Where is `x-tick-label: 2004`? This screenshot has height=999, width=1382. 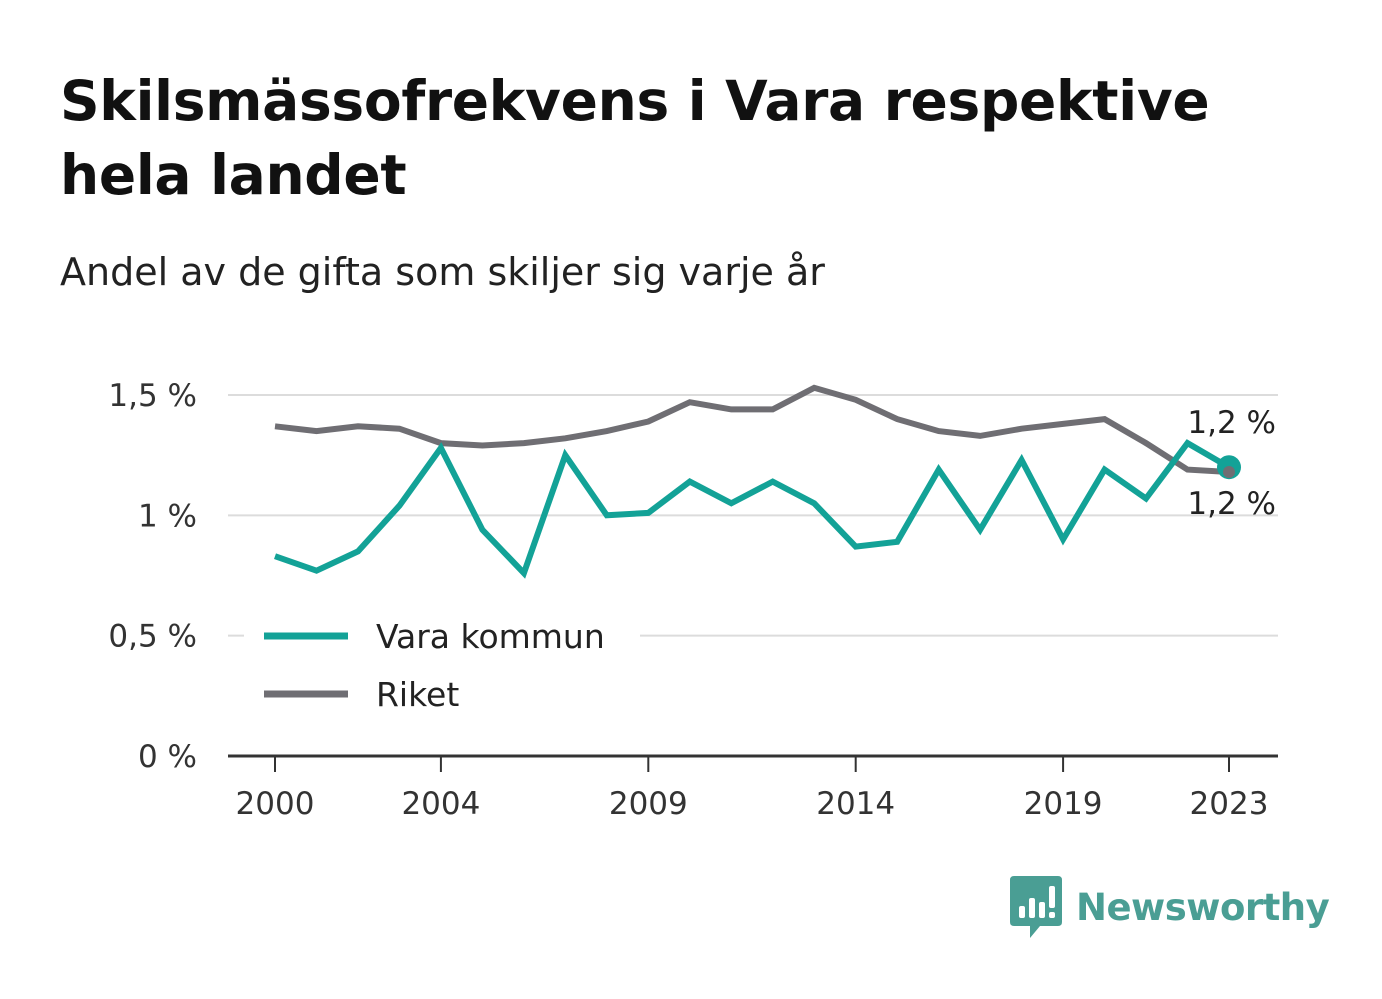
x-tick-label: 2004 is located at coordinates (440, 804).